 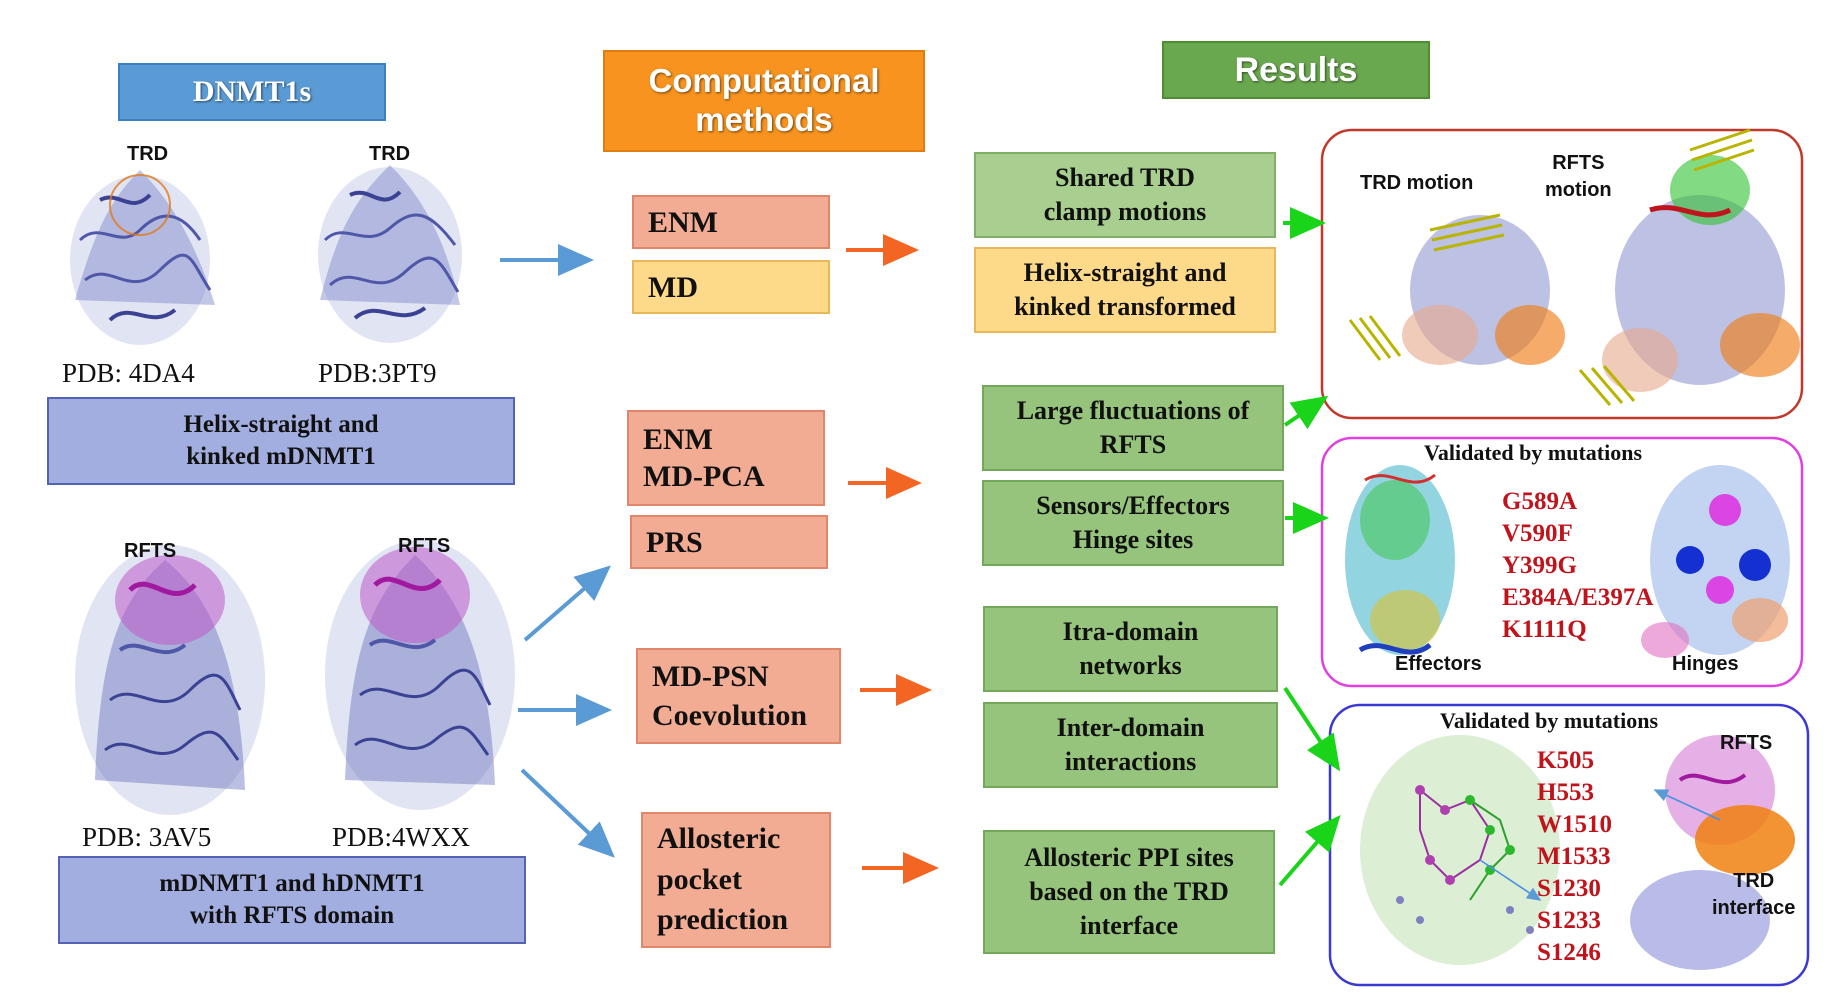 What do you see at coordinates (1417, 183) in the screenshot?
I see `trd-motion-label: TRD motion` at bounding box center [1417, 183].